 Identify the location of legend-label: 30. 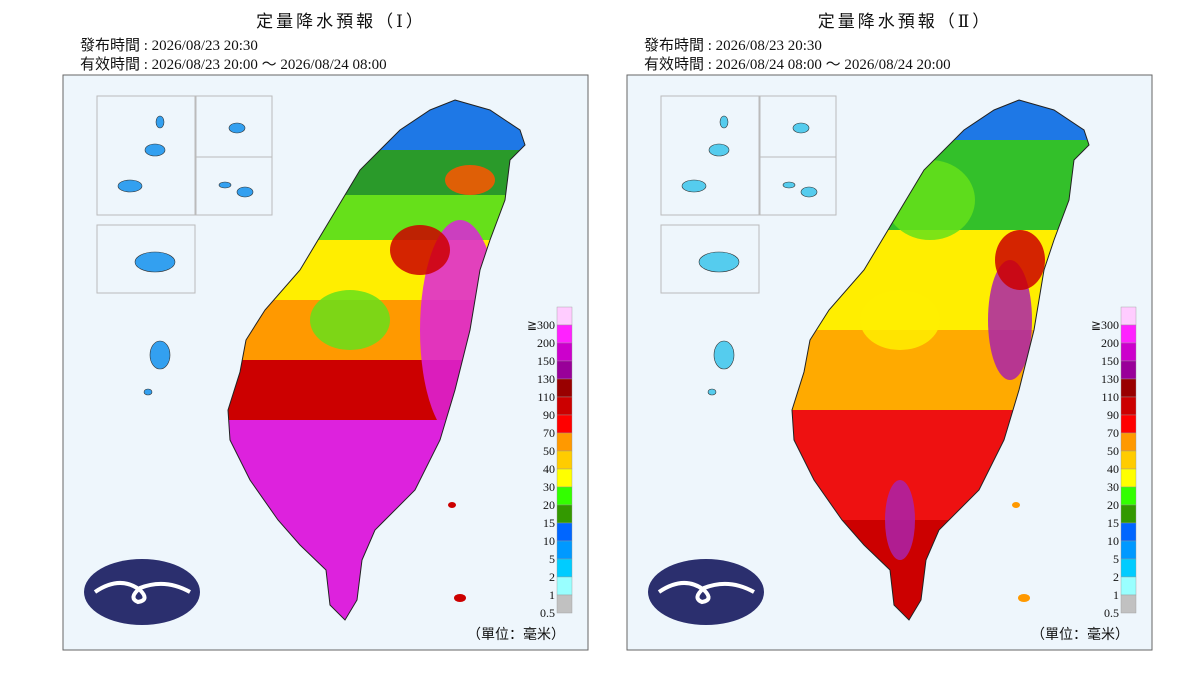
(549, 487).